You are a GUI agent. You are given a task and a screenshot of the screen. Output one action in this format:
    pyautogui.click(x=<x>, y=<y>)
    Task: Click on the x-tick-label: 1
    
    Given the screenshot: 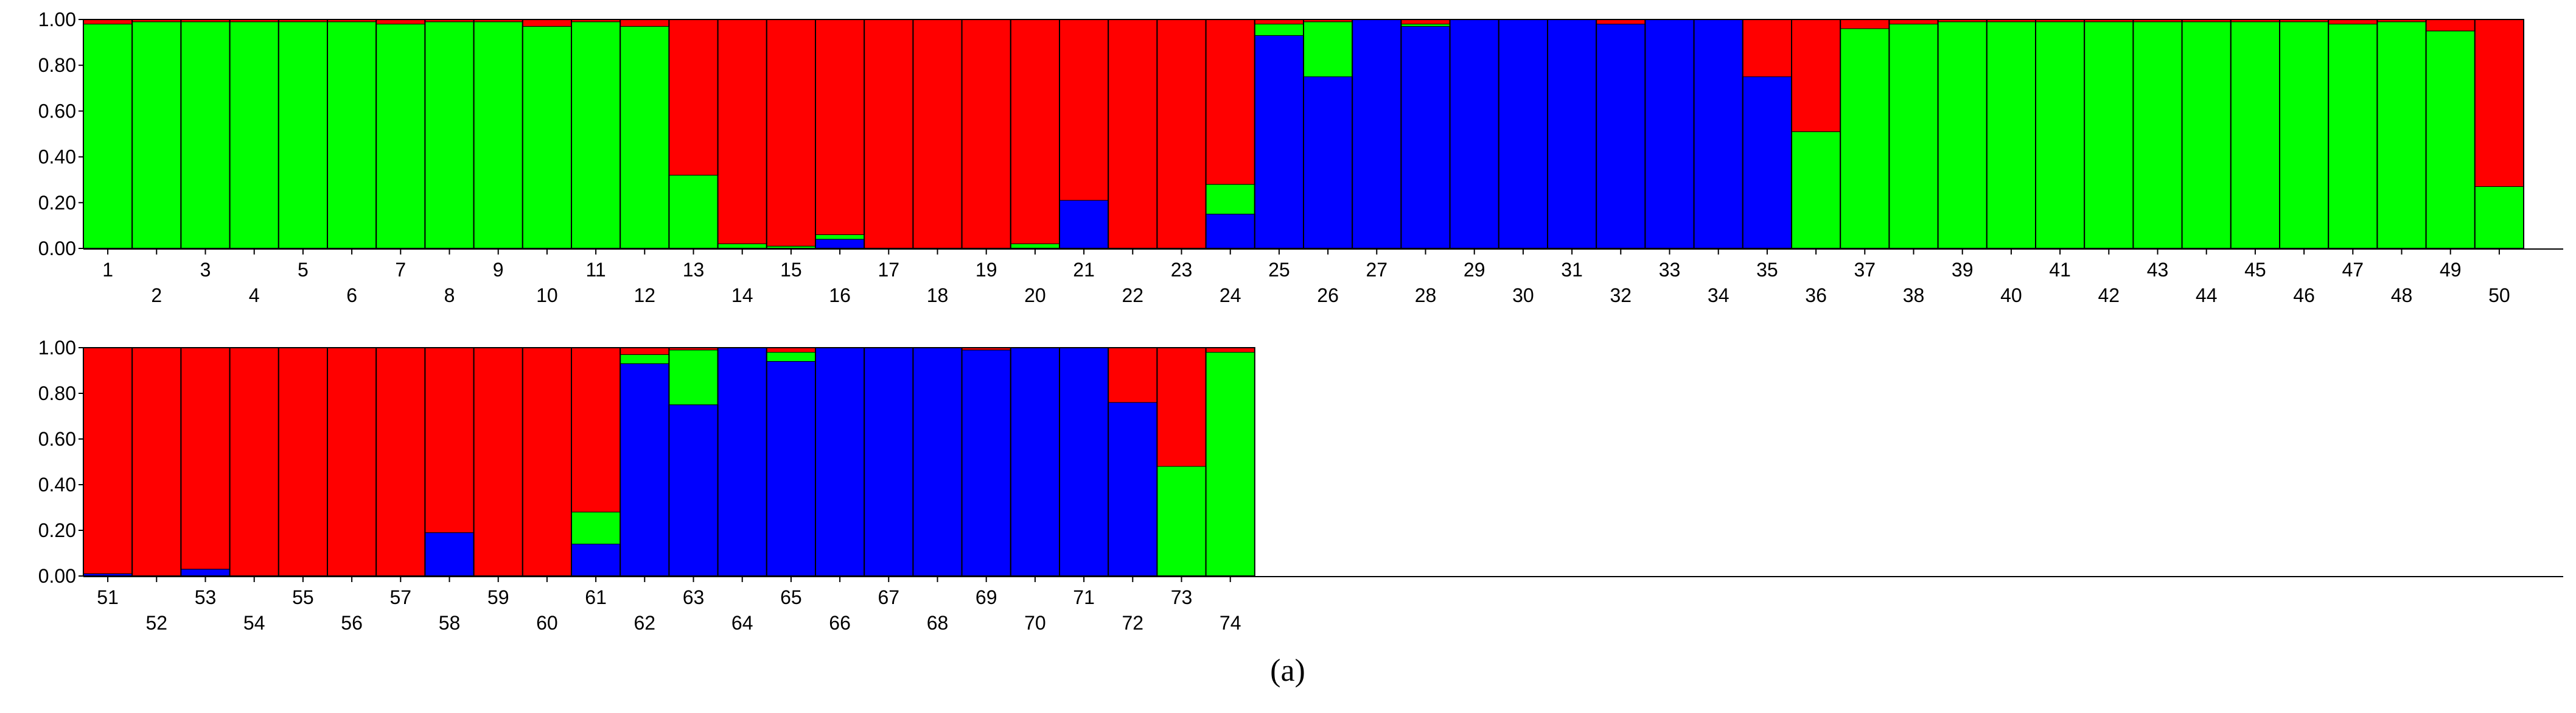 What is the action you would take?
    pyautogui.click(x=107, y=270)
    